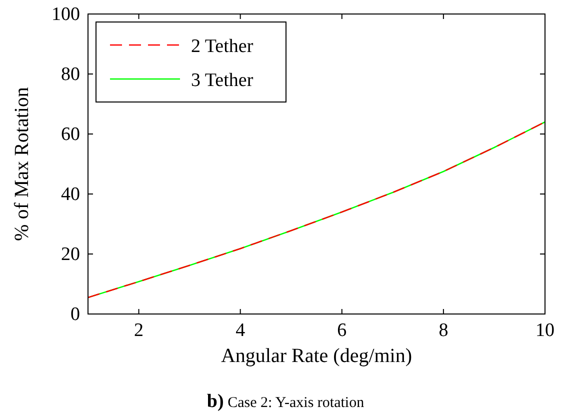  I want to click on y-tick-label: 40, so click(70, 194).